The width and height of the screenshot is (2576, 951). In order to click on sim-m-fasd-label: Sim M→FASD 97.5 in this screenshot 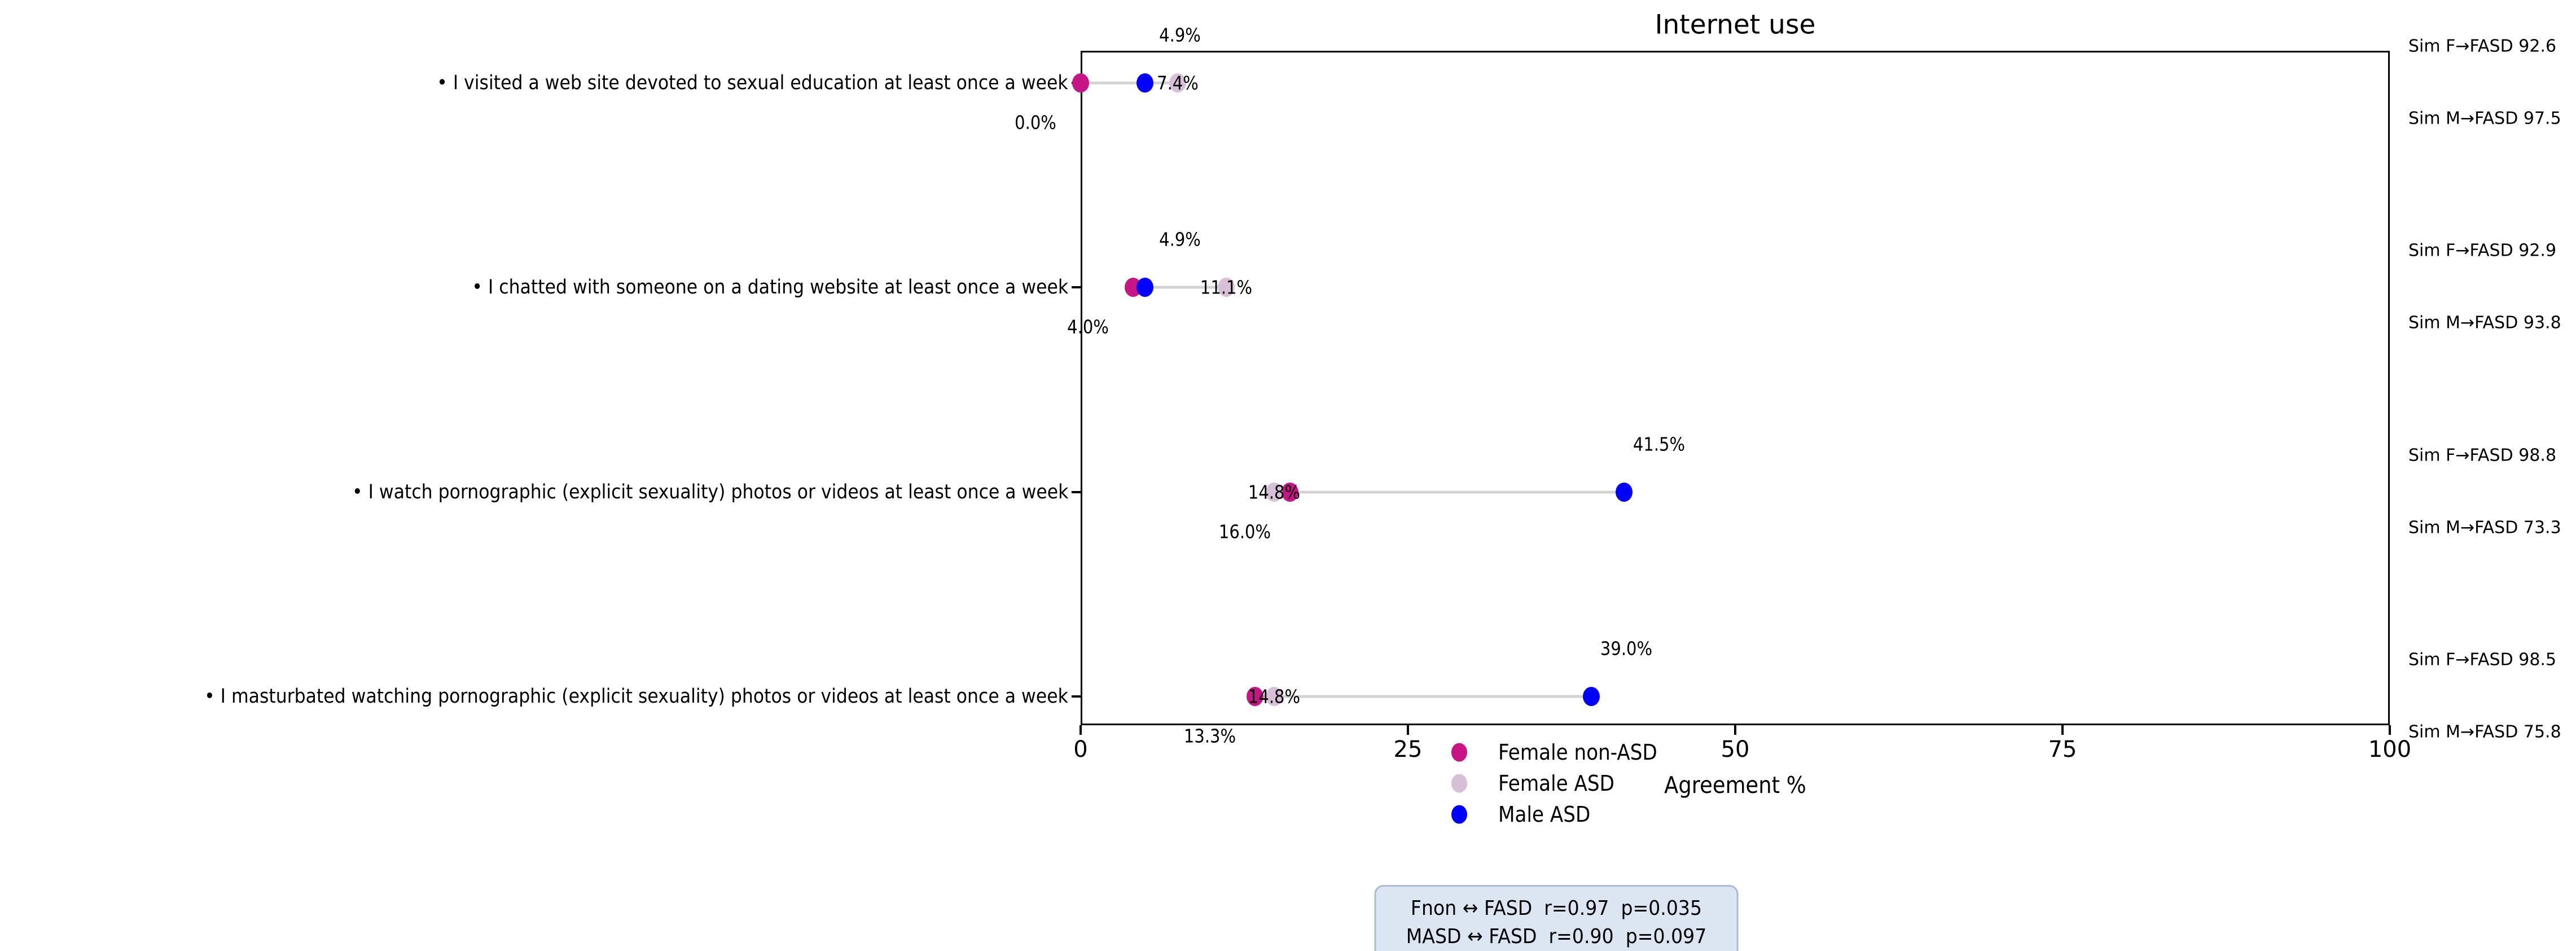, I will do `click(2484, 118)`.